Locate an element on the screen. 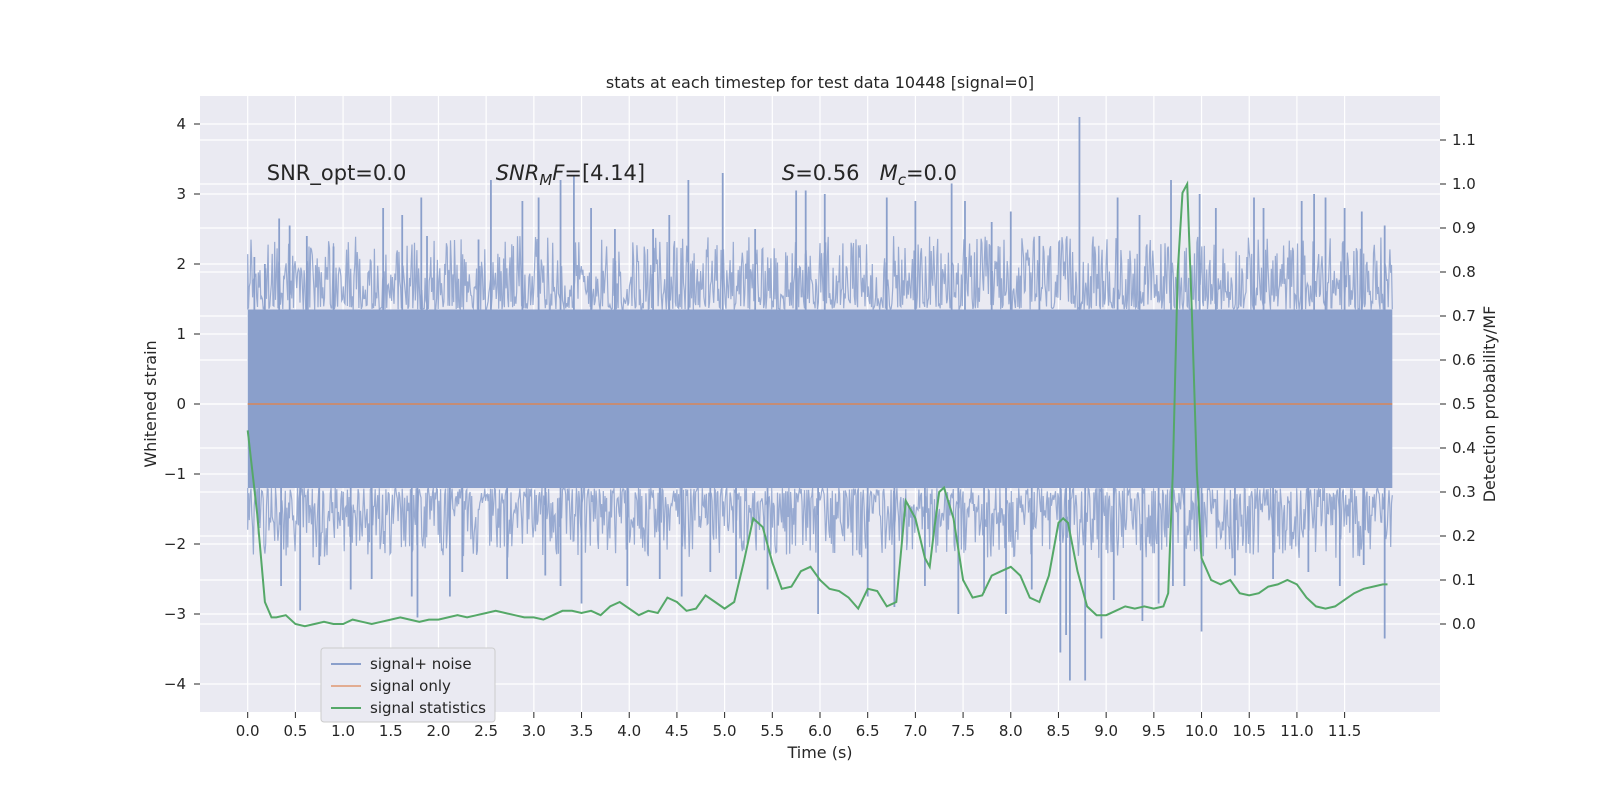 Image resolution: width=1600 pixels, height=804 pixels. x-tick-label: 9.0 is located at coordinates (1106, 731).